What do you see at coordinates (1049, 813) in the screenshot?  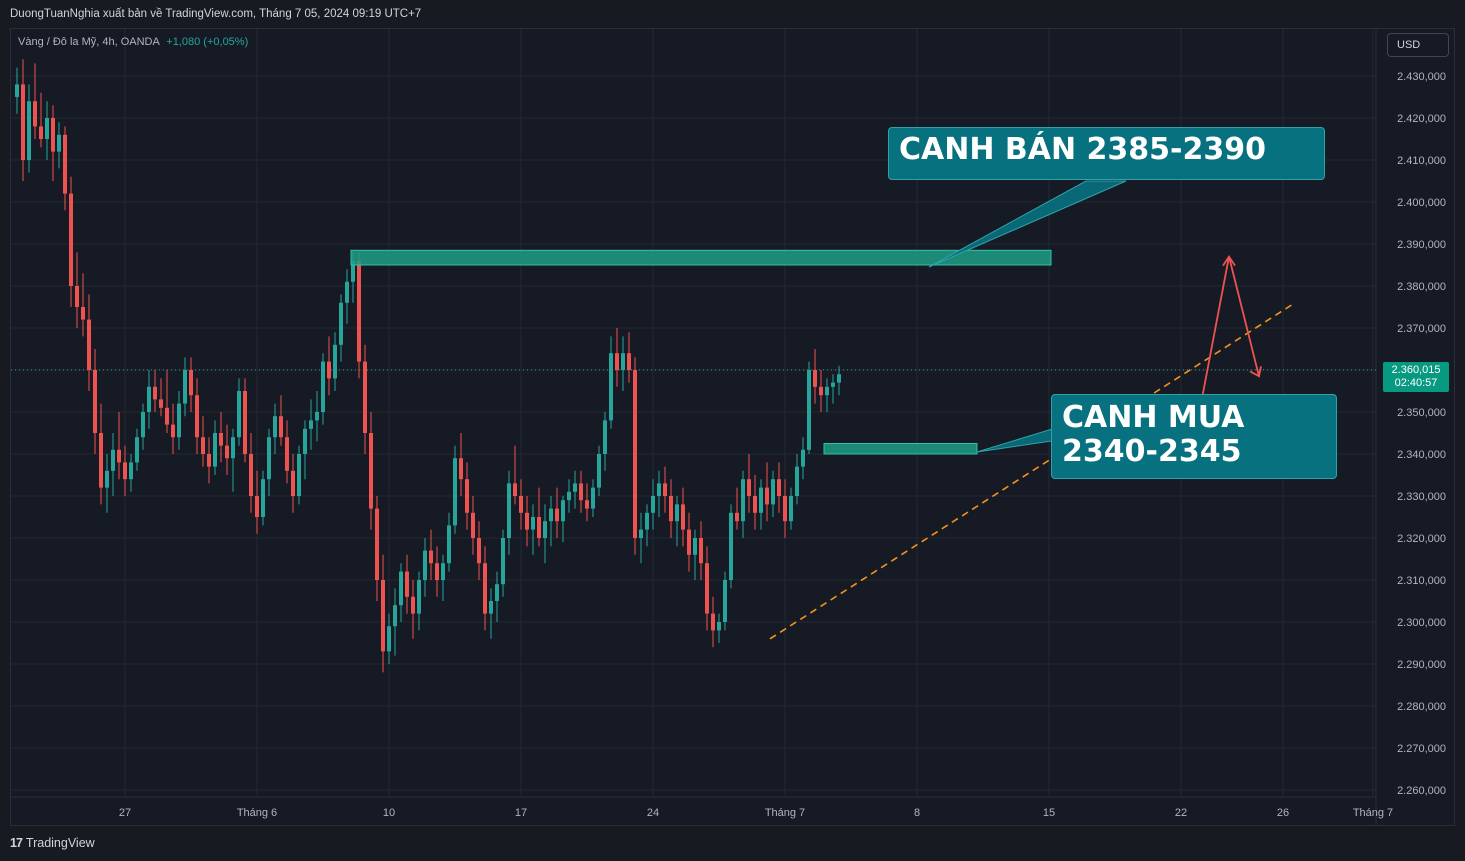 I see `x-tick-label: 15` at bounding box center [1049, 813].